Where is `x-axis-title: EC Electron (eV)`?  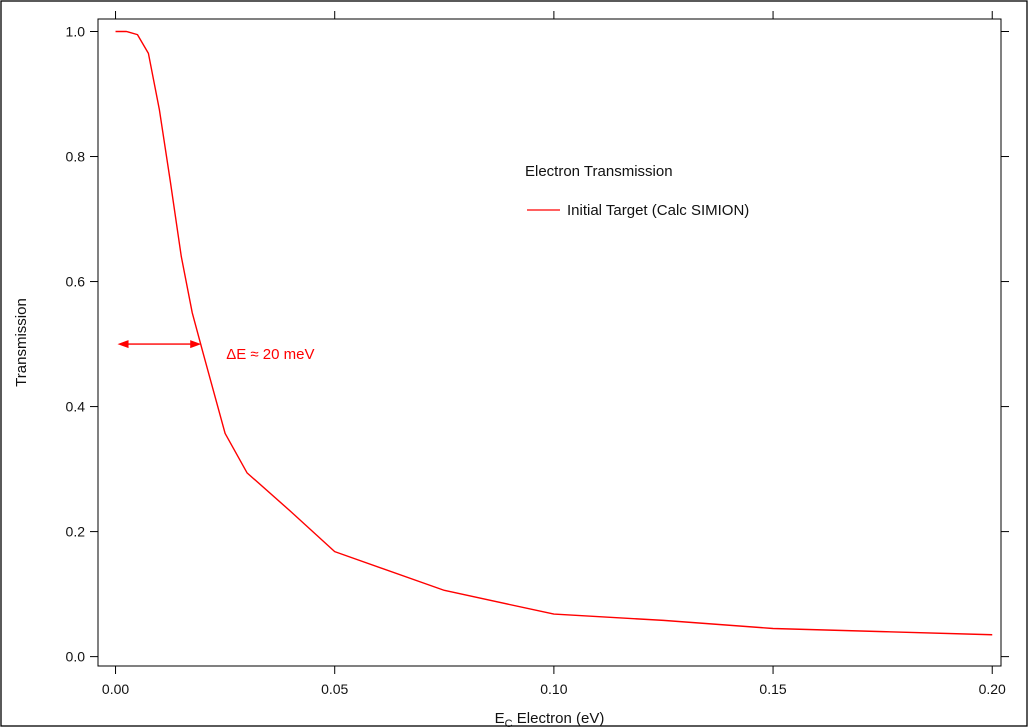 x-axis-title: EC Electron (eV) is located at coordinates (550, 718).